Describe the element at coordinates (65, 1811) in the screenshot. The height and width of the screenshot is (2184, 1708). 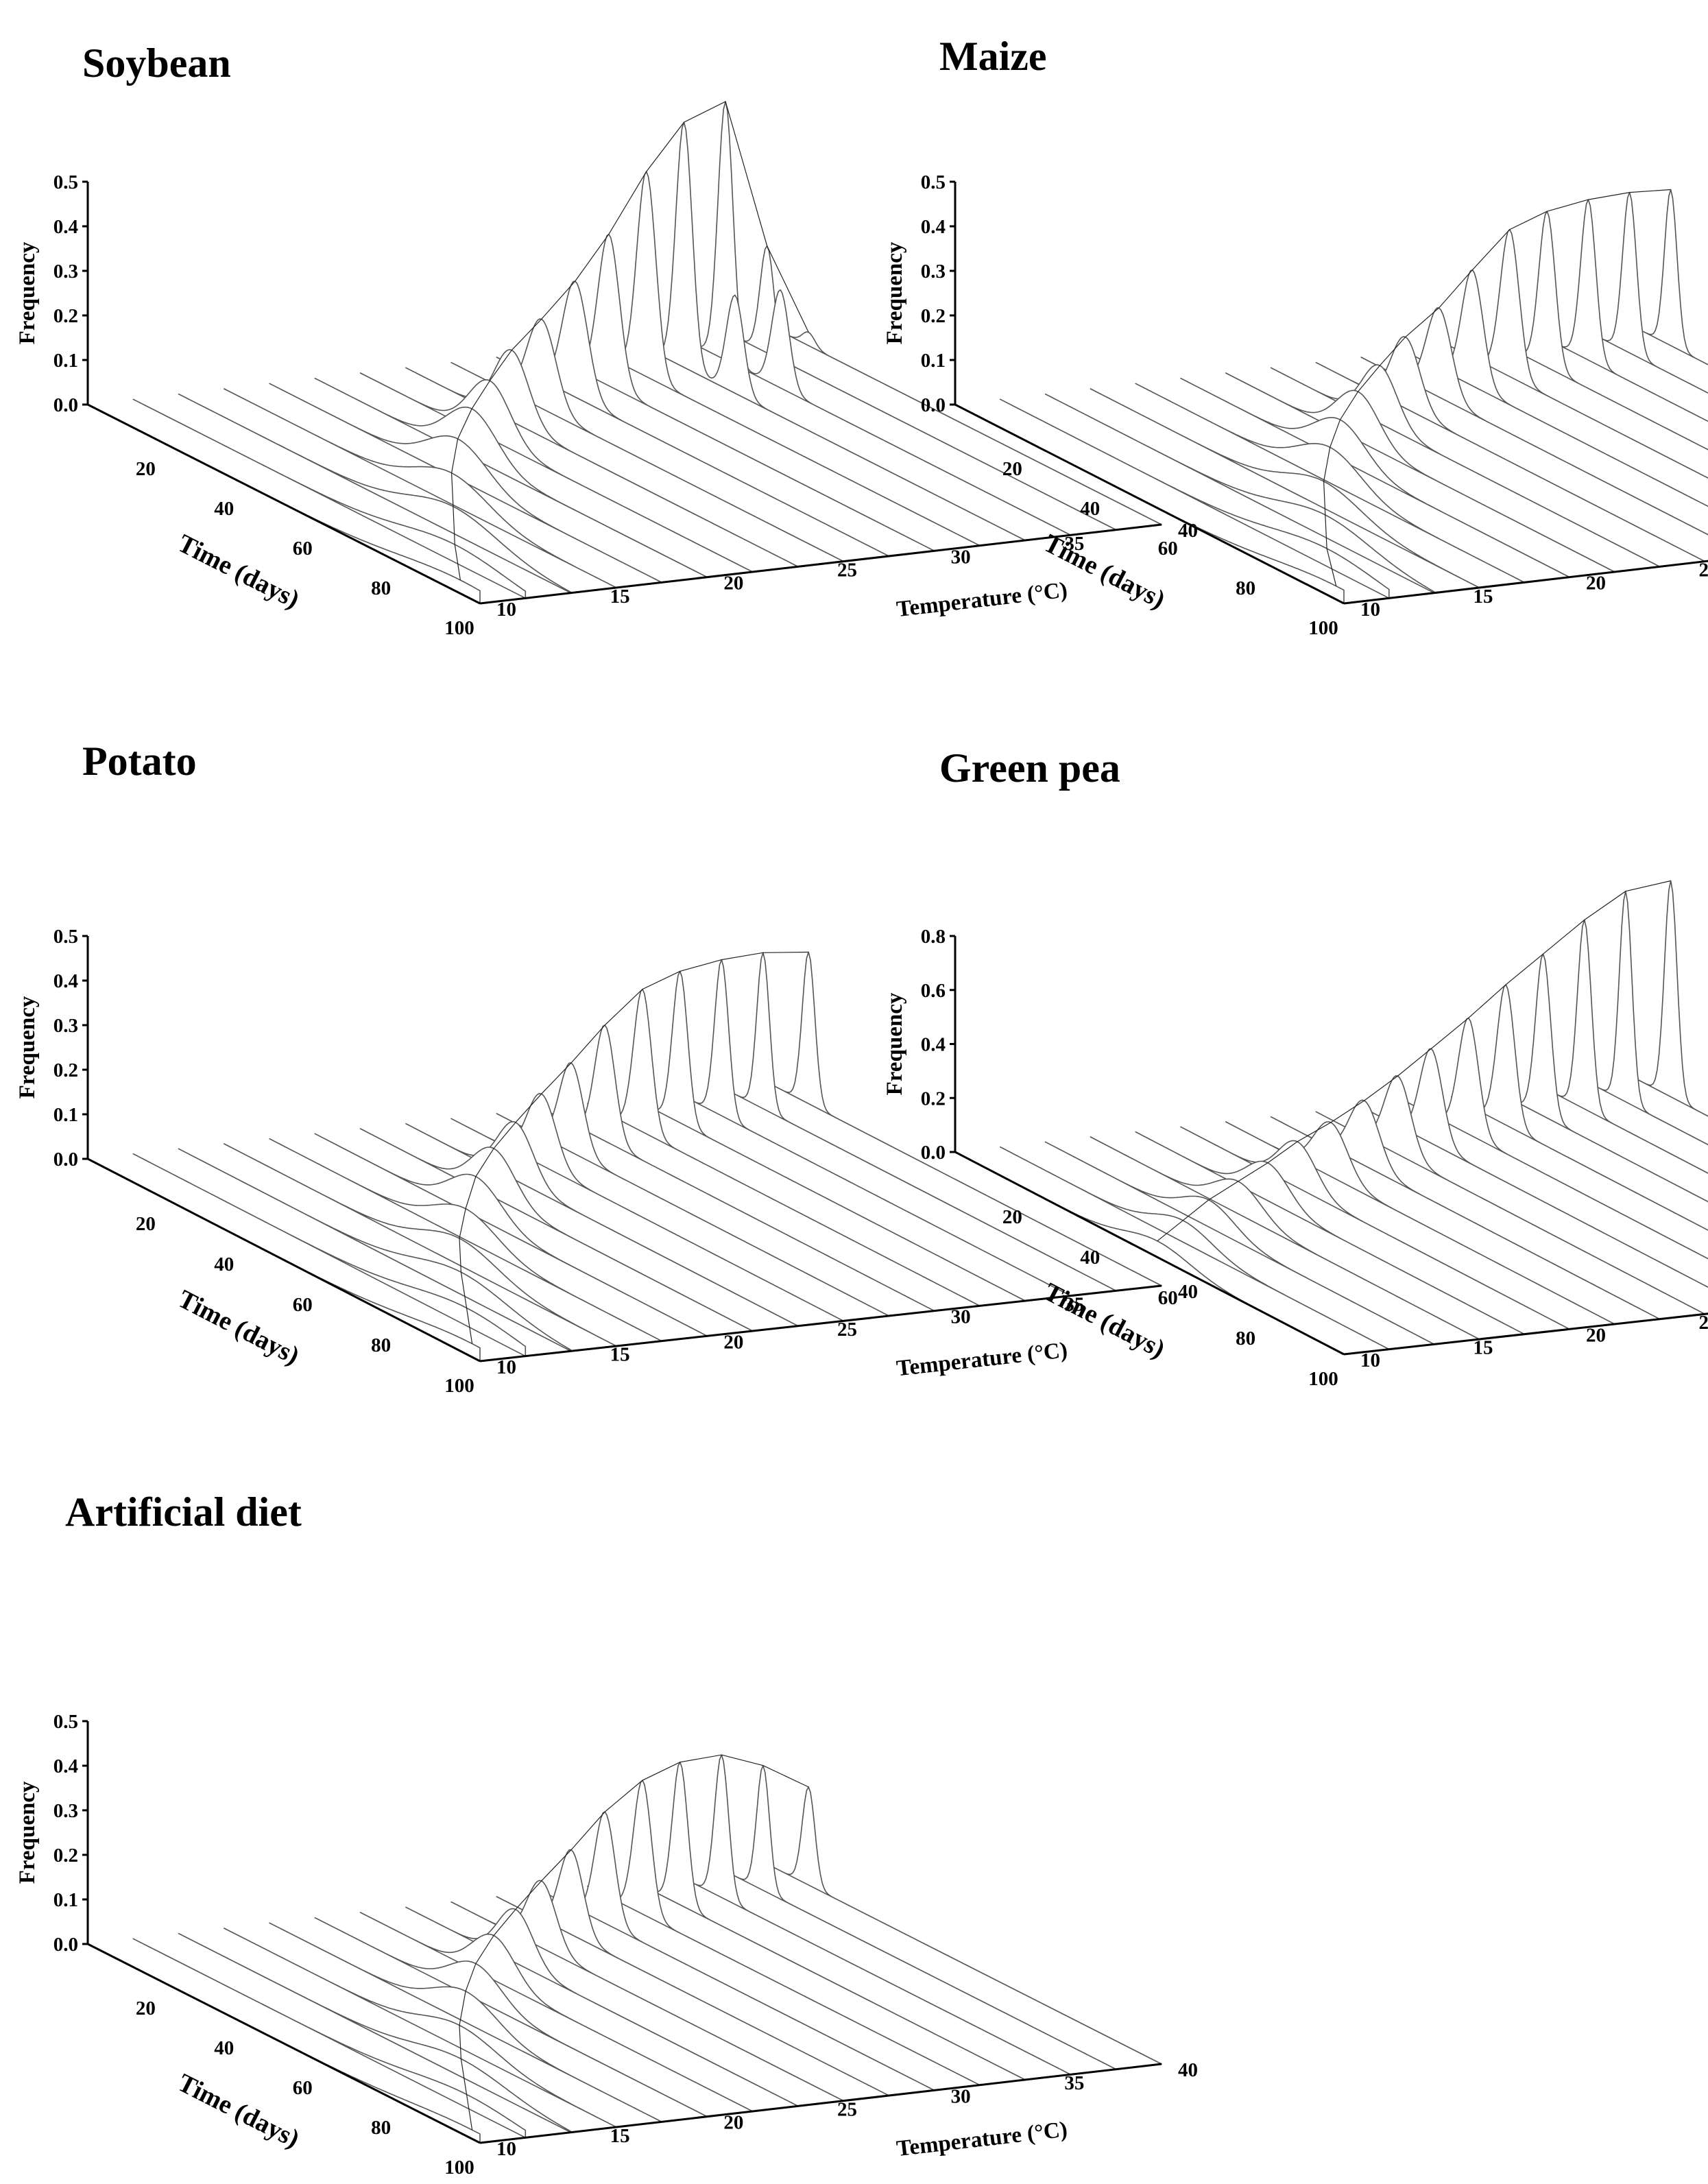
I see `z-tick-label: 0.3` at that location.